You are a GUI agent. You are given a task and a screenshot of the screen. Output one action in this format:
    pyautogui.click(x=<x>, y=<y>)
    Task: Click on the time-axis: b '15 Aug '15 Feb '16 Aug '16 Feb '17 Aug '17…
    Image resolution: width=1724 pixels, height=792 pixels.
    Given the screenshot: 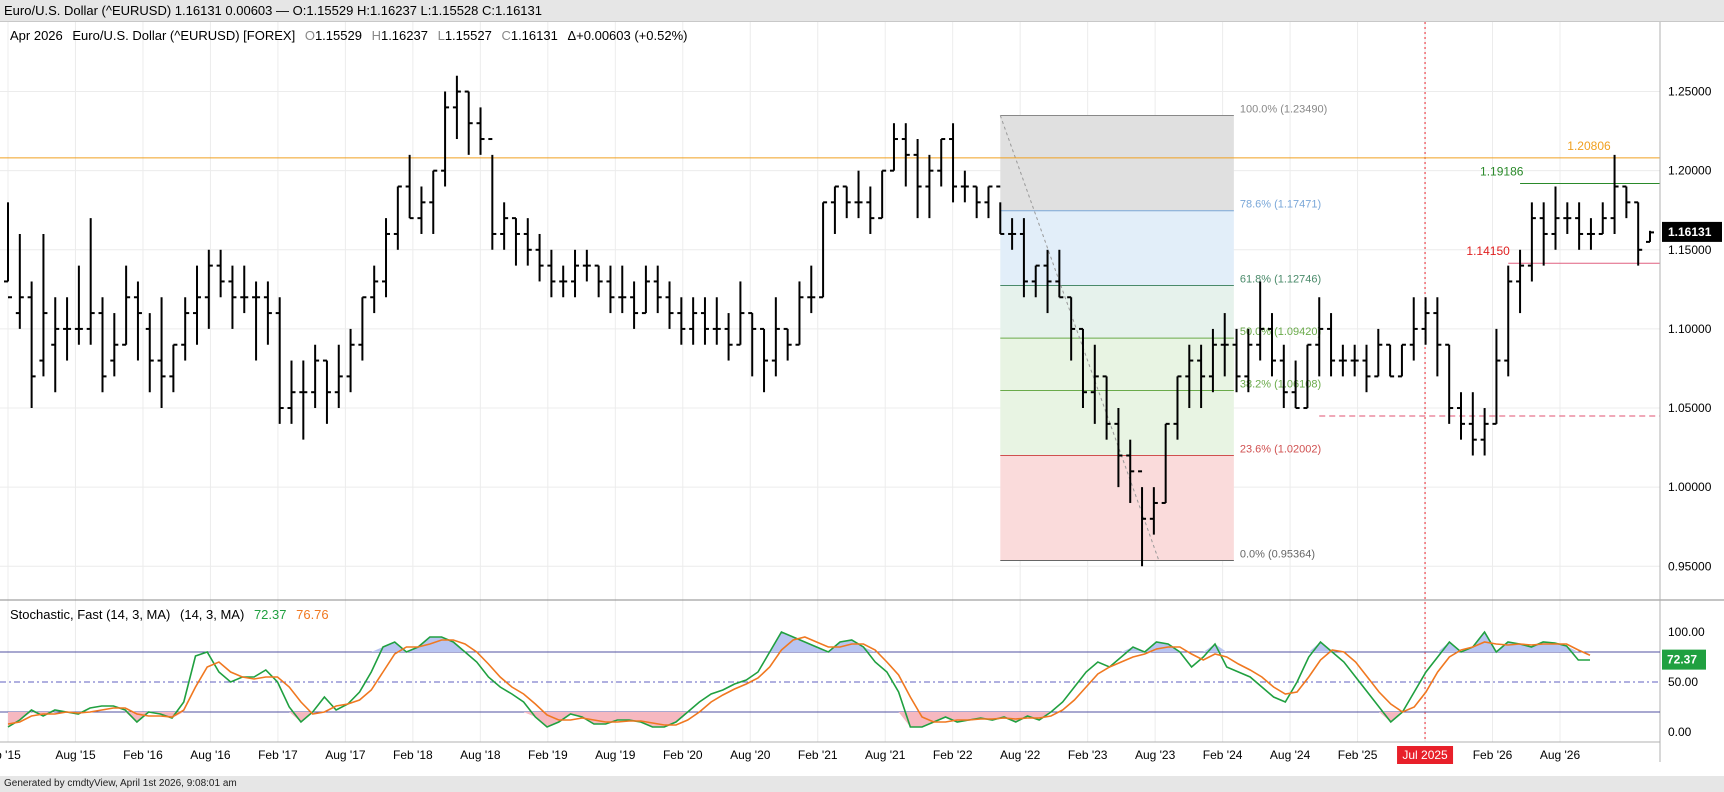 What is the action you would take?
    pyautogui.click(x=790, y=755)
    